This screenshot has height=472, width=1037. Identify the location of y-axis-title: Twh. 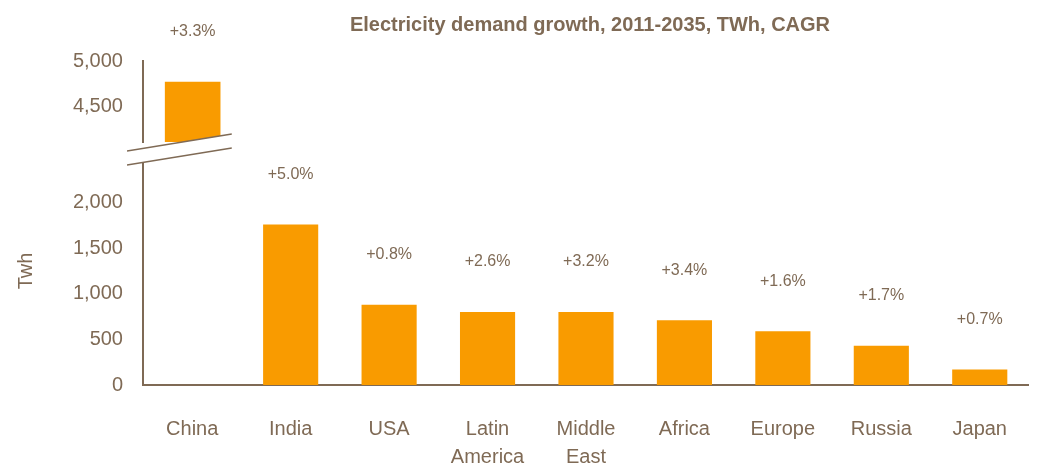
(24, 271).